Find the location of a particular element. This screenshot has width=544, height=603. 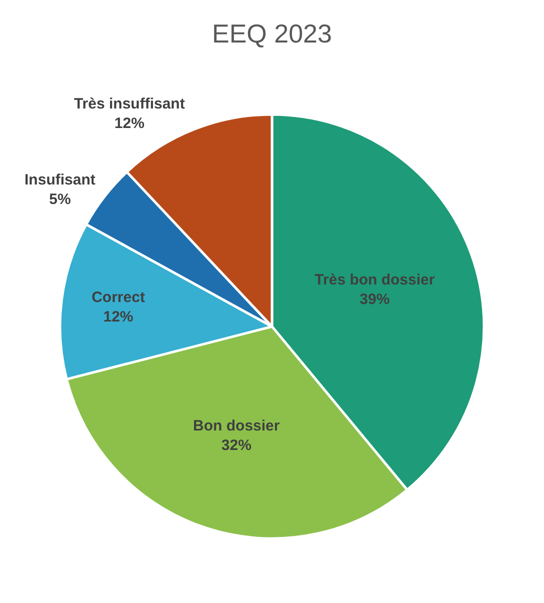

slice-label: Très insuffisant is located at coordinates (129, 103).